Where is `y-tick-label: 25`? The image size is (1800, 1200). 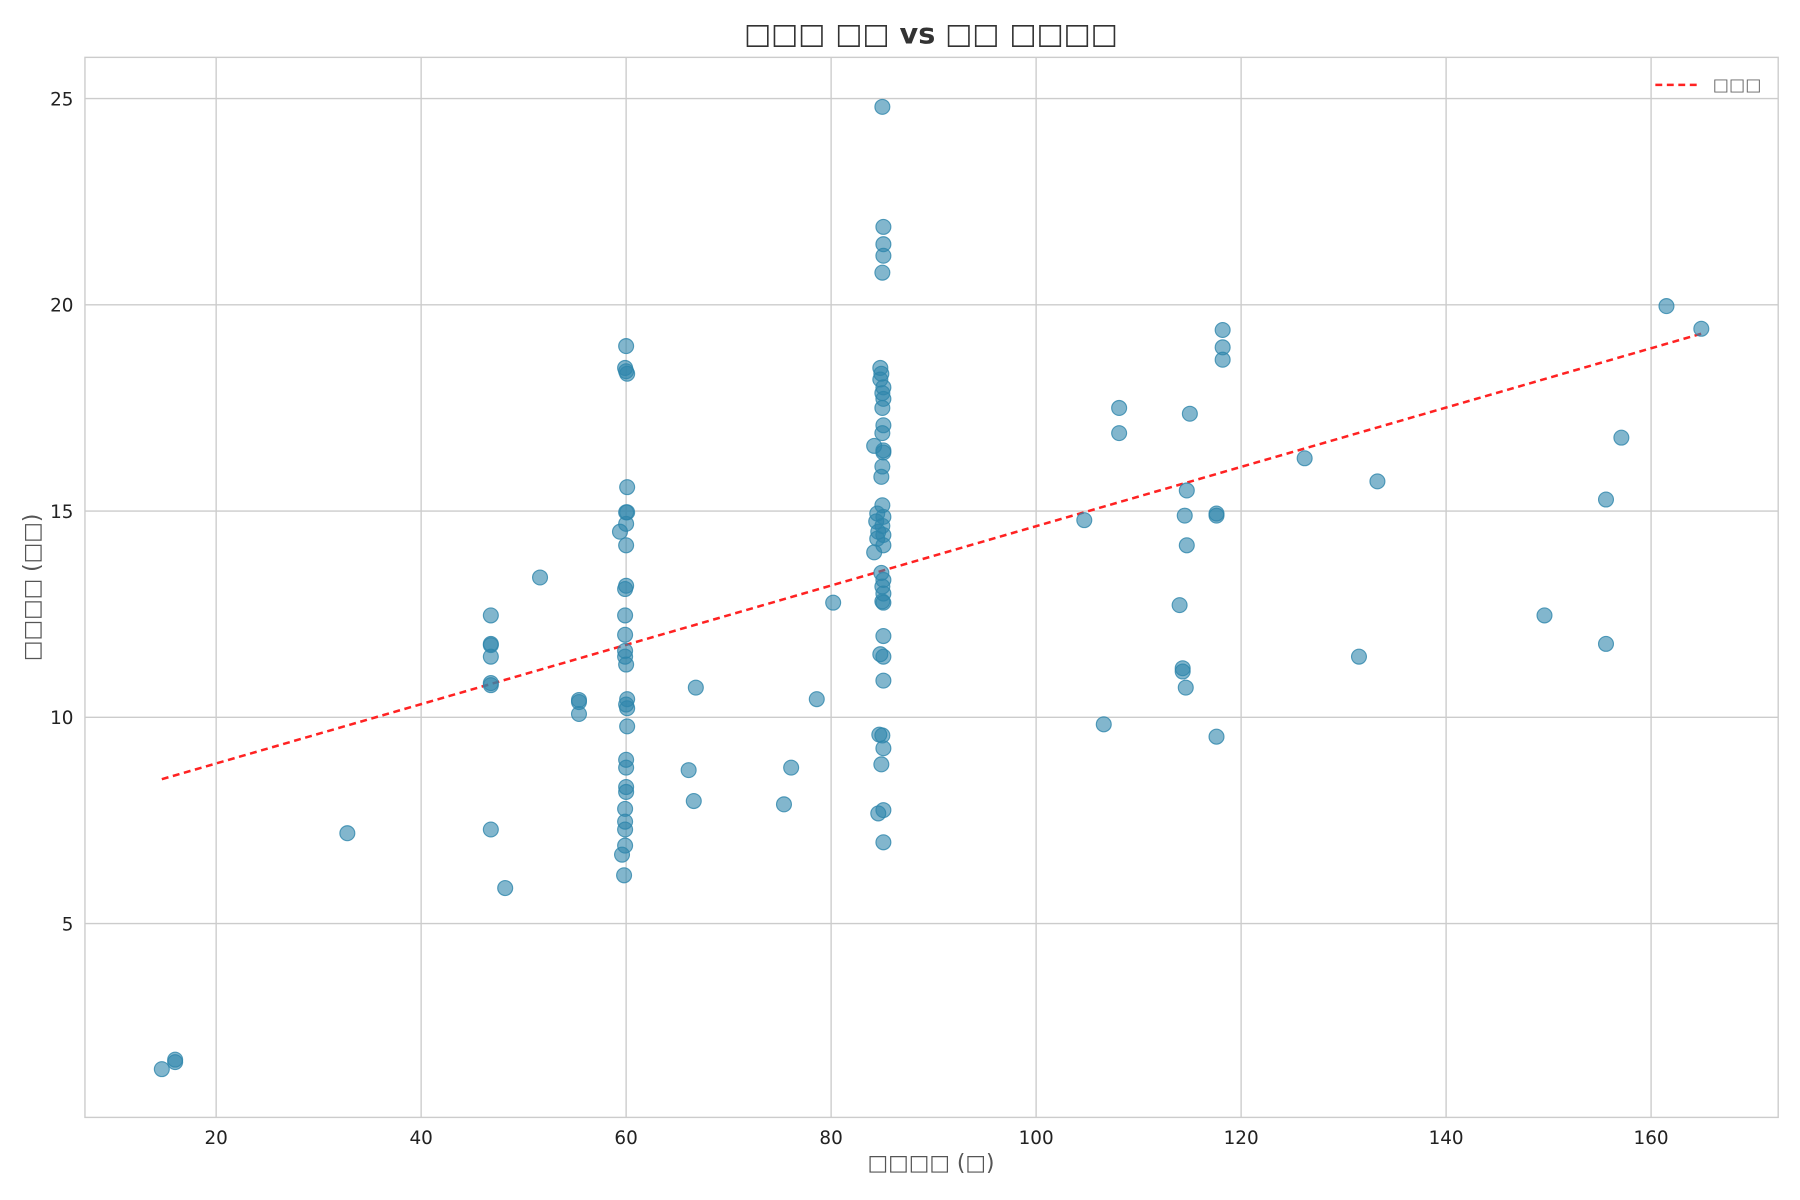
y-tick-label: 25 is located at coordinates (61, 99).